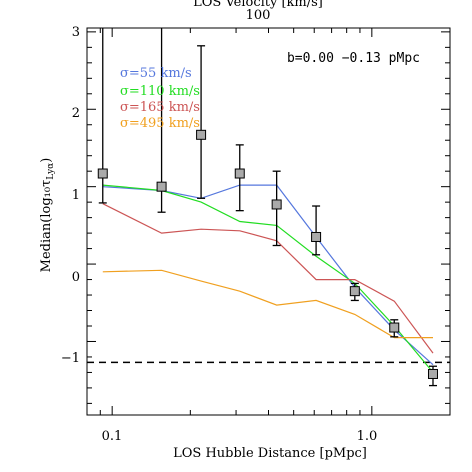 This screenshot has height=472, width=472. What do you see at coordinates (160, 91) in the screenshot?
I see `legend-entry-sigma-110: σ=110 km/s` at bounding box center [160, 91].